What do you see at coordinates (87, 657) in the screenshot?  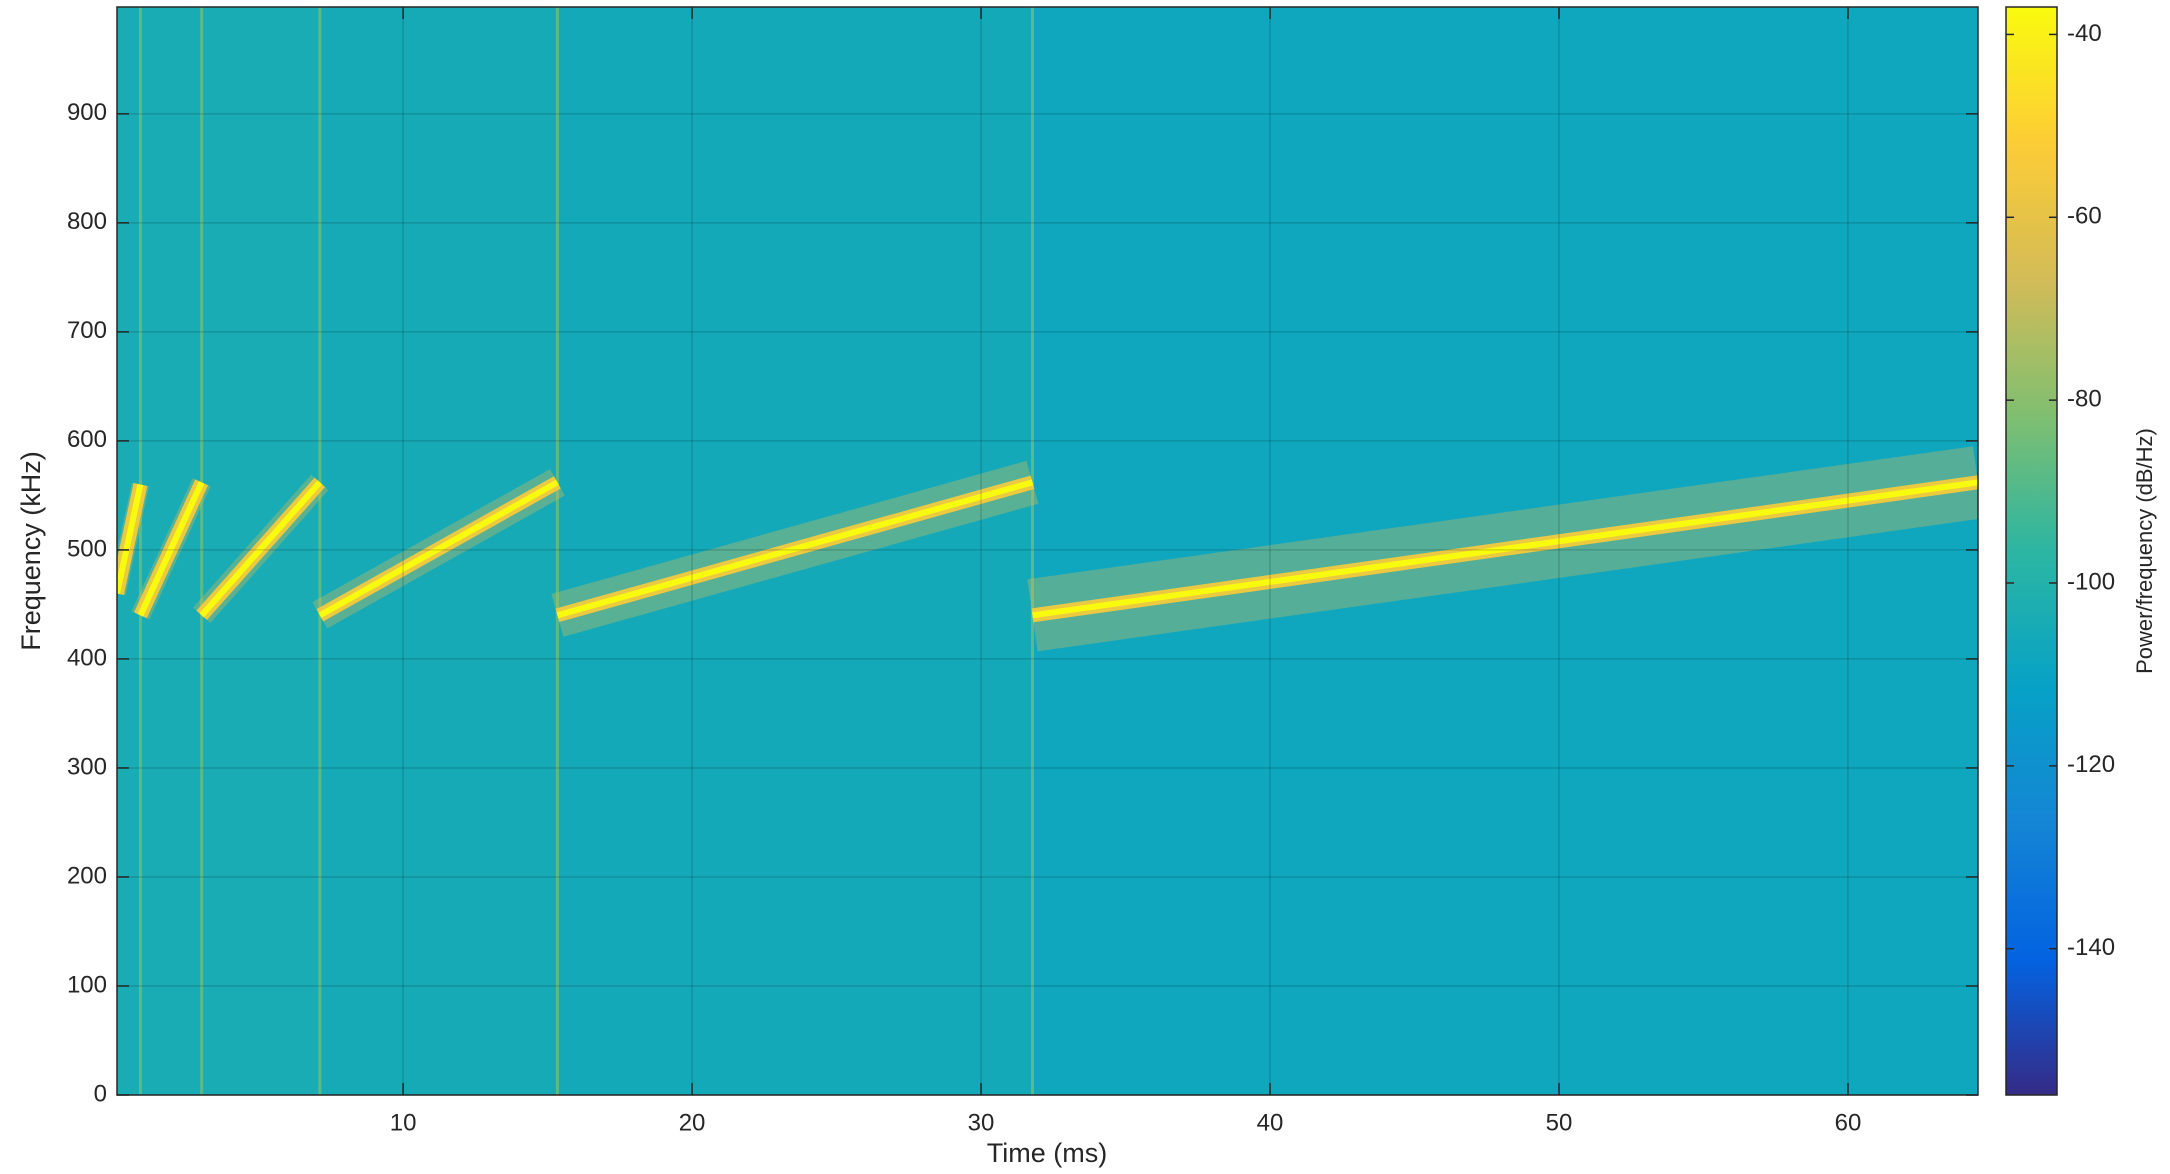 I see `y-tick-label: 400` at bounding box center [87, 657].